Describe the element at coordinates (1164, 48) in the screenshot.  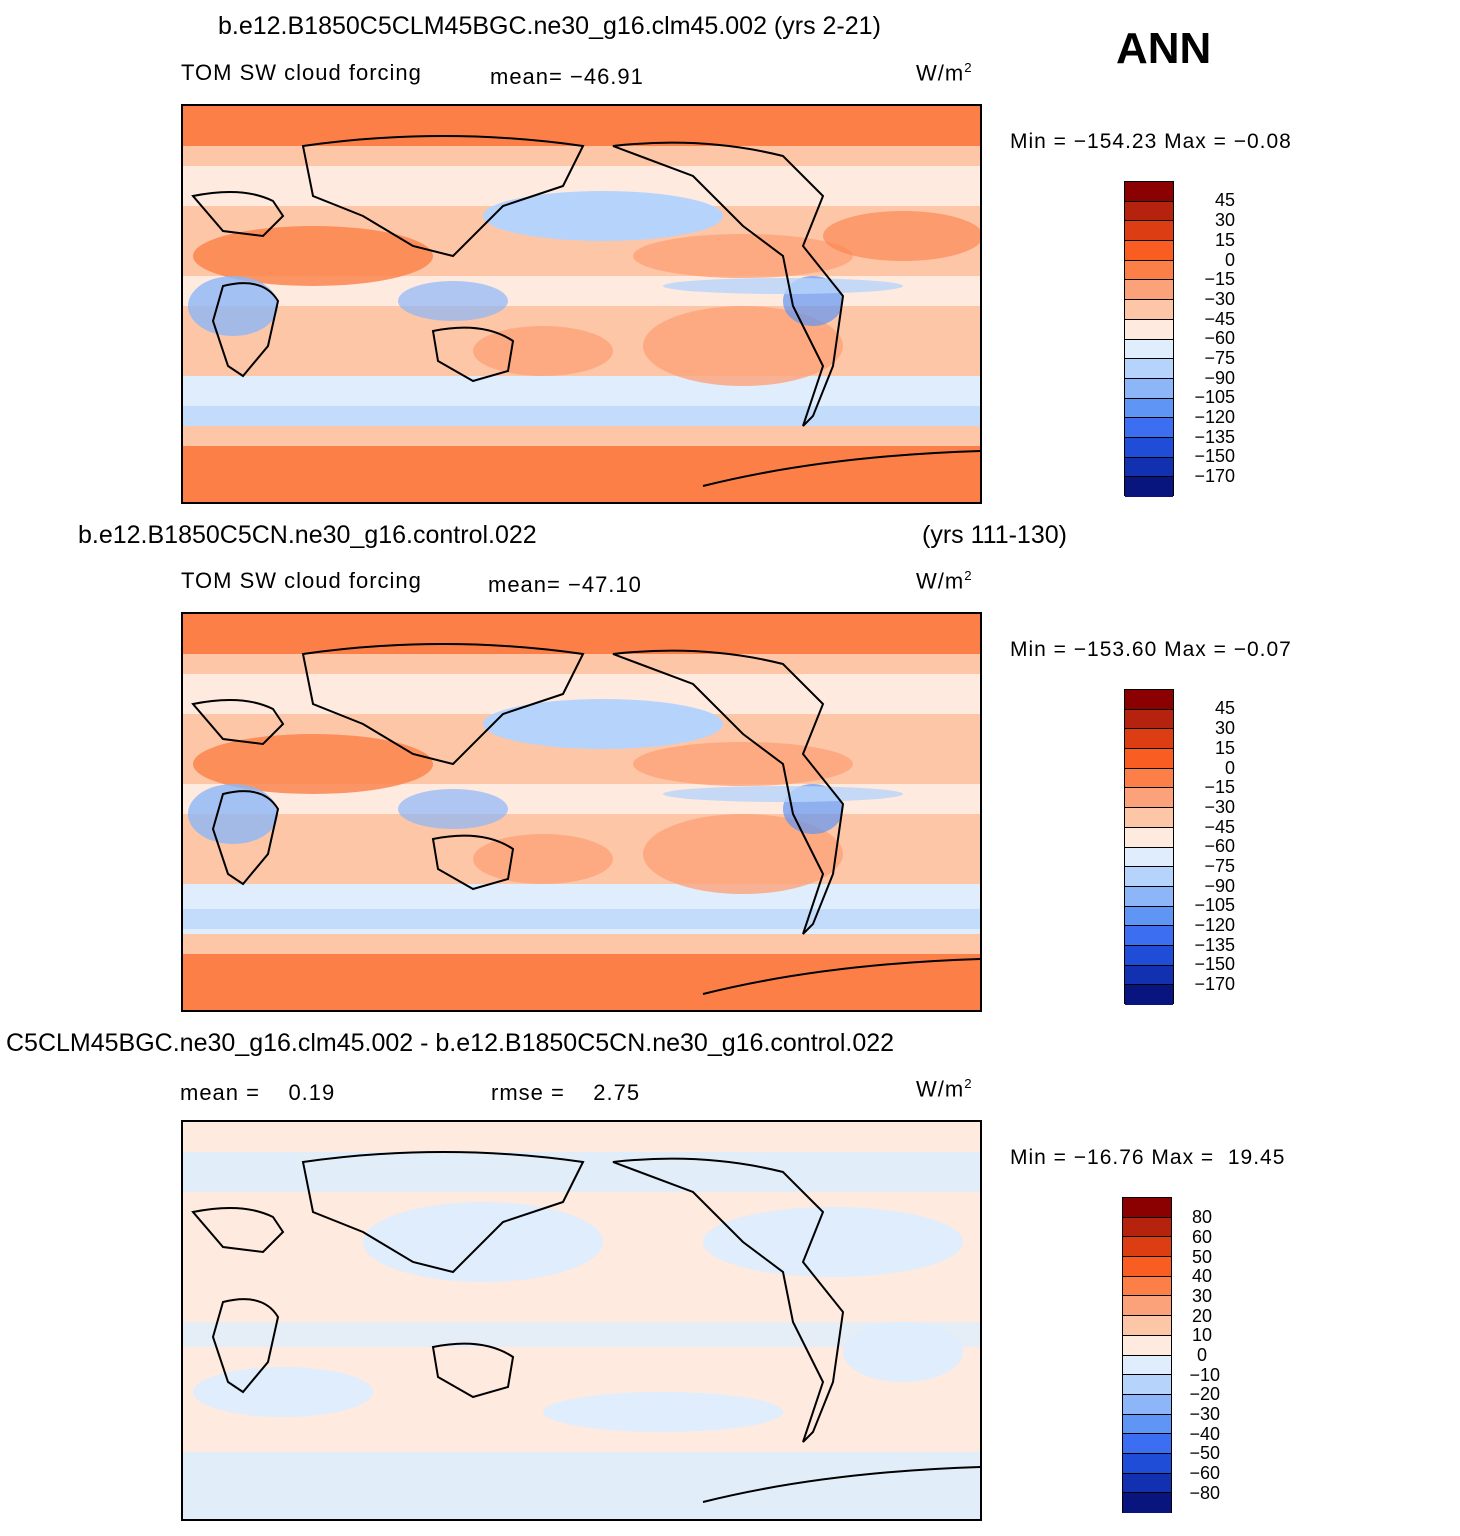
I see `season-label: ANN` at that location.